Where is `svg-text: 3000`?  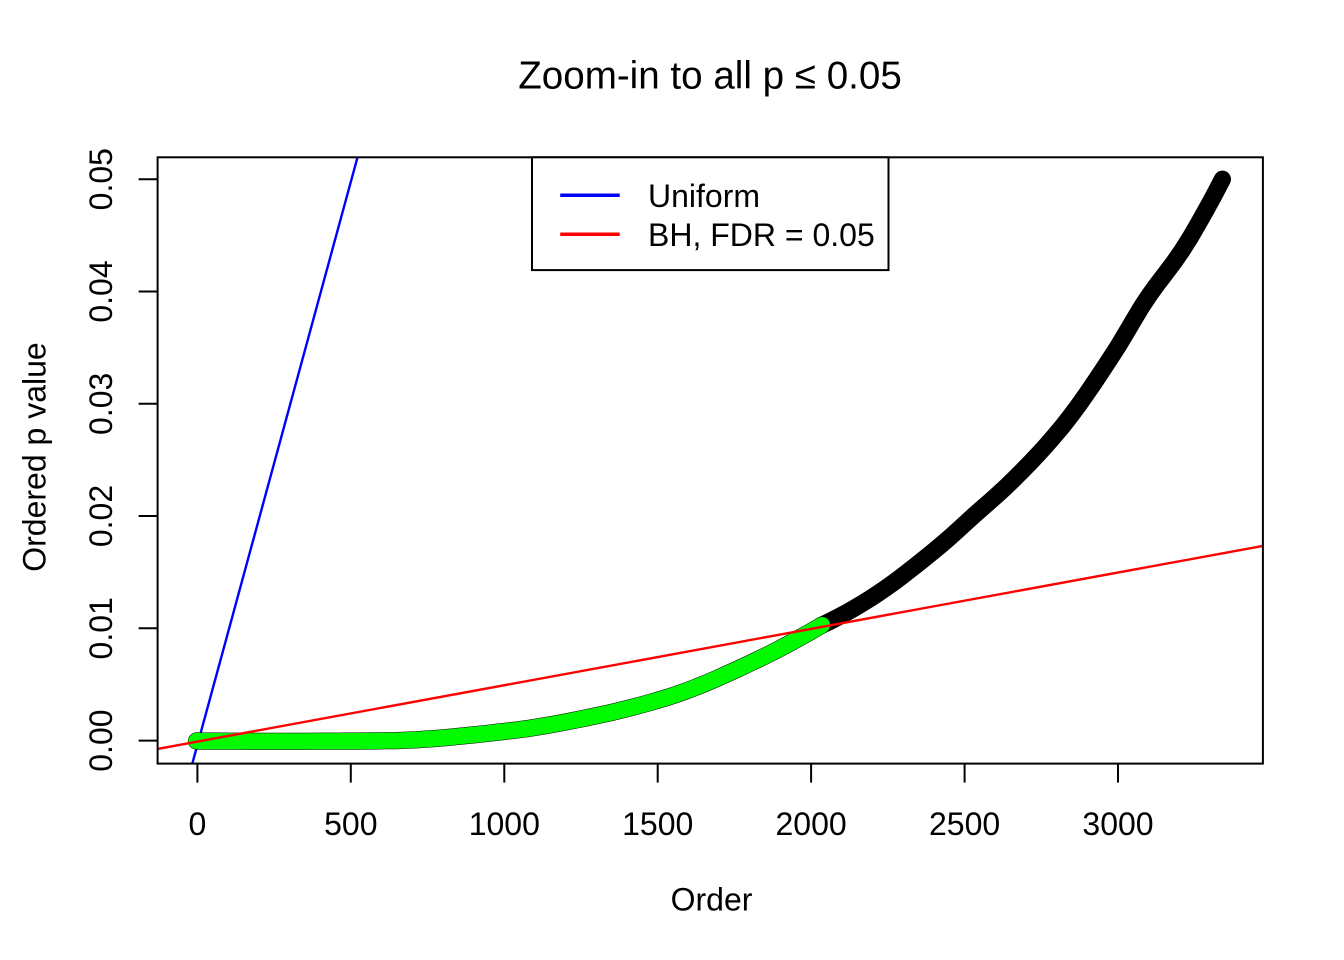 svg-text: 3000 is located at coordinates (1117, 824).